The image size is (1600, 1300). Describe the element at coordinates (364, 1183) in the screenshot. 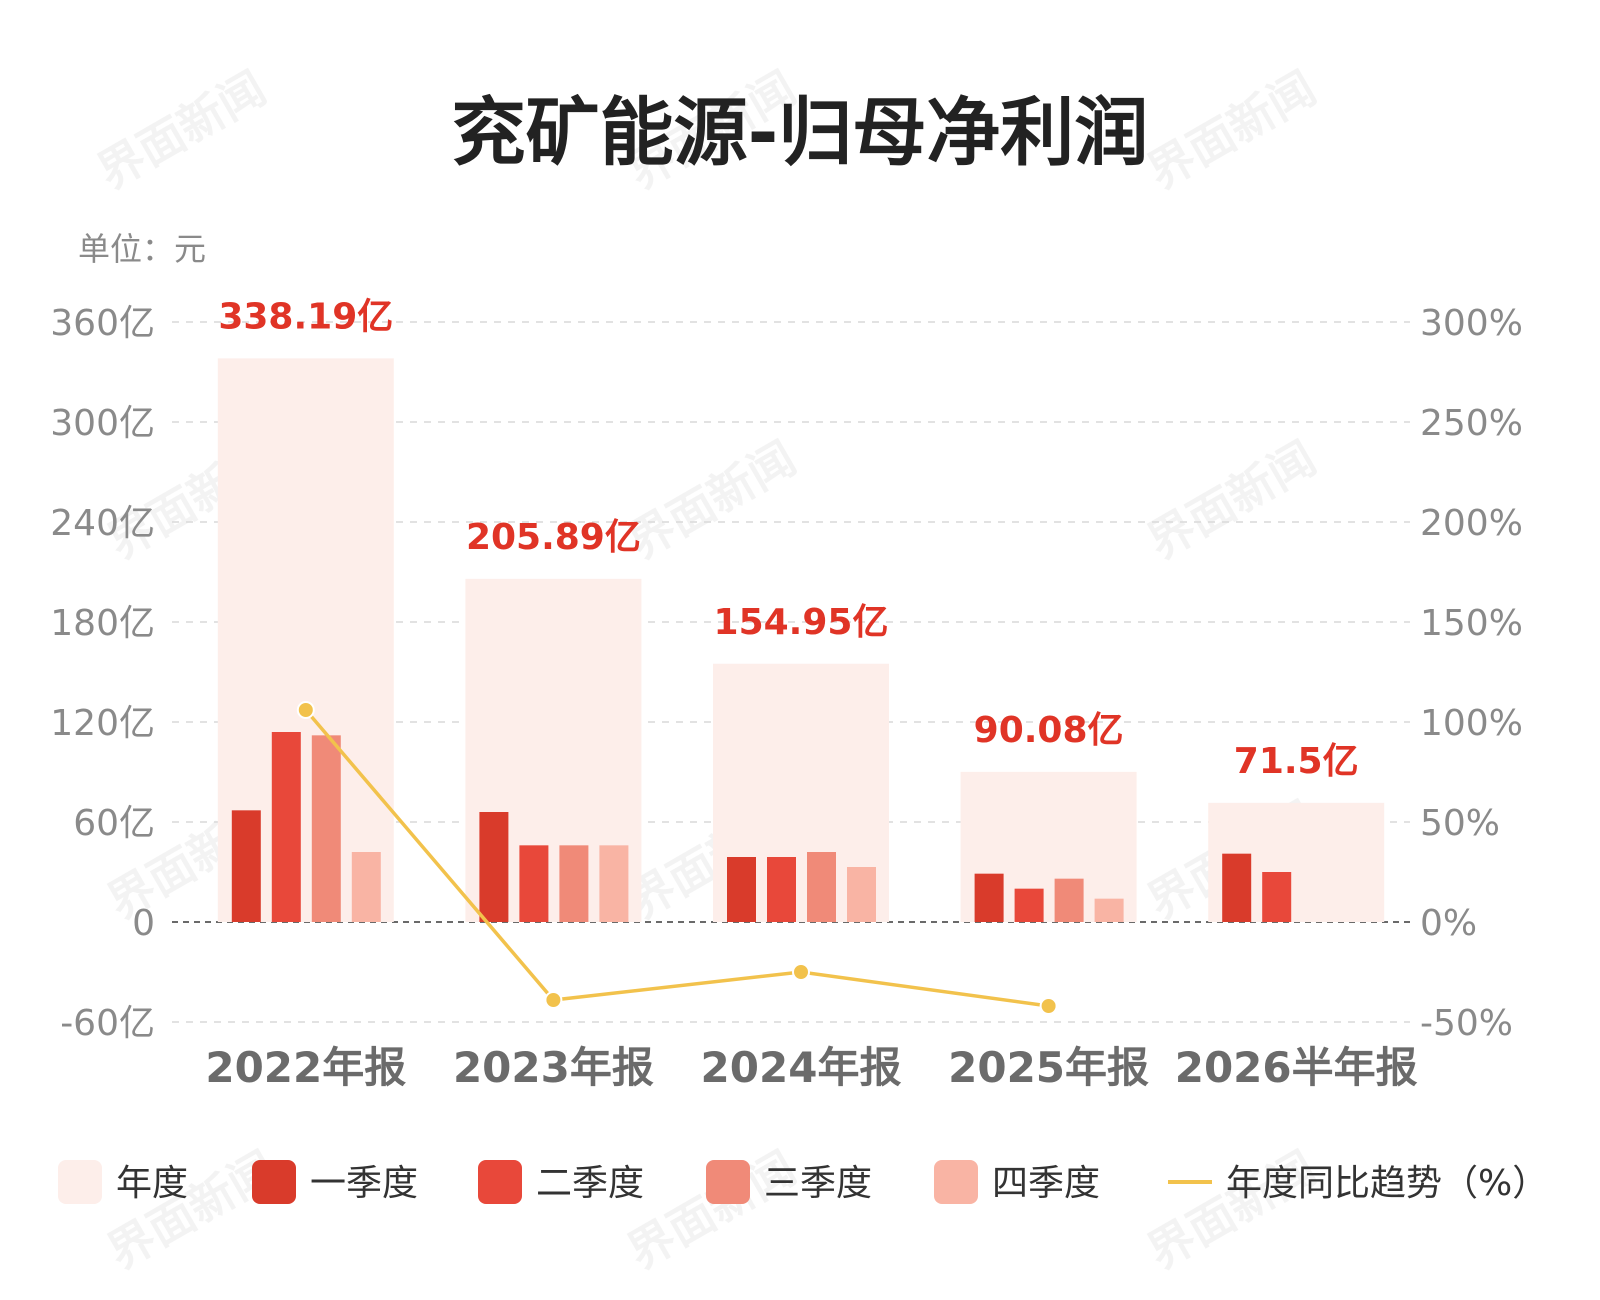

I see `legend-label: 一季度` at that location.